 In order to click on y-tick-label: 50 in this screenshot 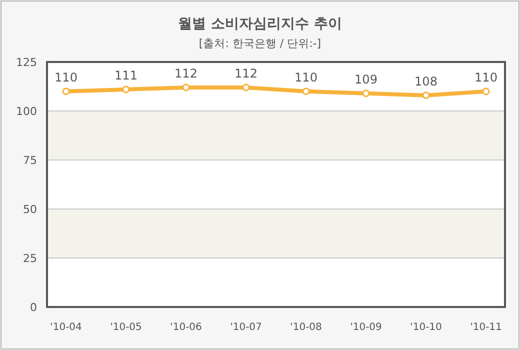, I will do `click(30, 209)`.